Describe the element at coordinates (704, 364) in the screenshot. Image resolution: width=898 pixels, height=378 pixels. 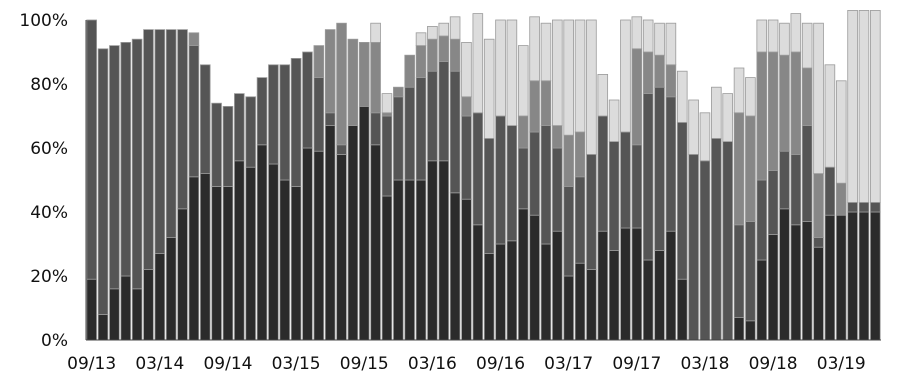
I see `x-tick-label: 03/18` at that location.